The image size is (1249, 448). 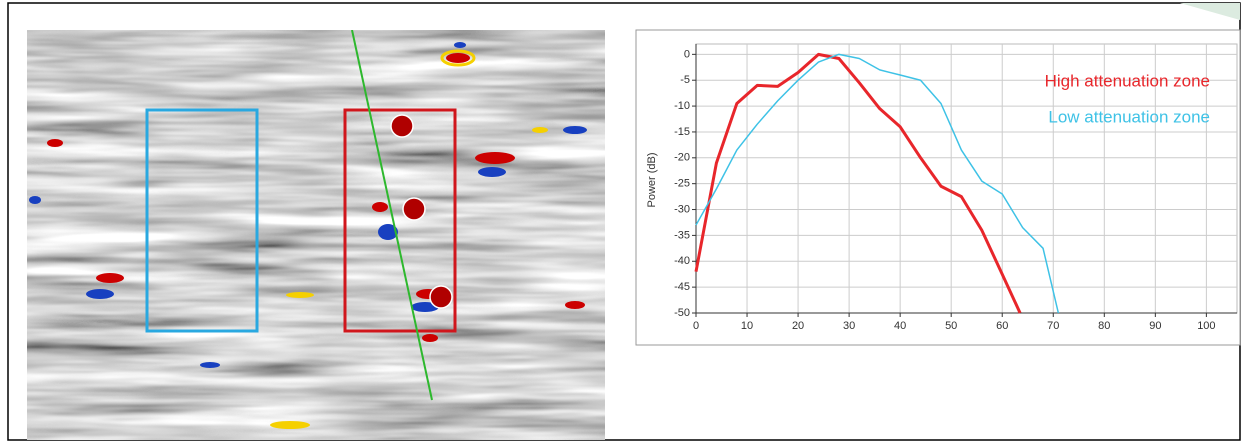 What do you see at coordinates (682, 184) in the screenshot?
I see `y-tick-label: -25` at bounding box center [682, 184].